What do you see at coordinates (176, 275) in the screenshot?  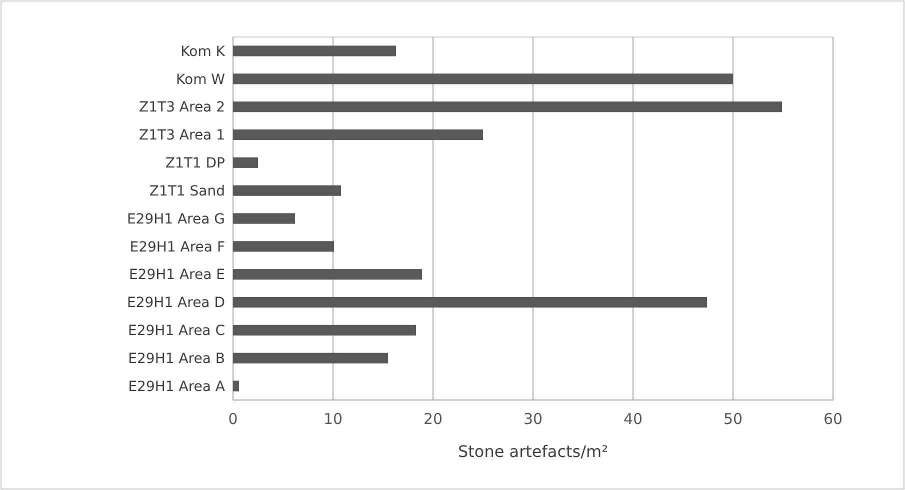 I see `y-tick-label: E29H1 Area E` at bounding box center [176, 275].